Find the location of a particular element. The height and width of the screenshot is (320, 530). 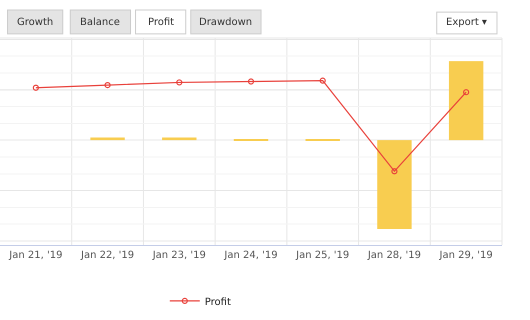

text: Export ▾ is located at coordinates (466, 22).